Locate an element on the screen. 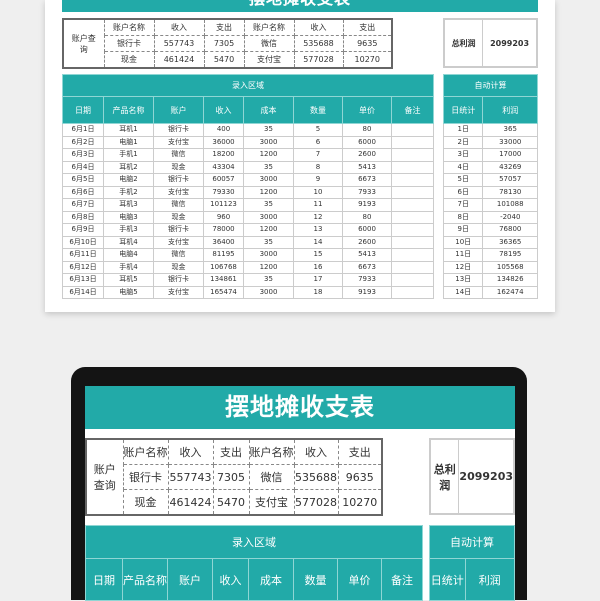  entry-cell: 9193 is located at coordinates (367, 292).